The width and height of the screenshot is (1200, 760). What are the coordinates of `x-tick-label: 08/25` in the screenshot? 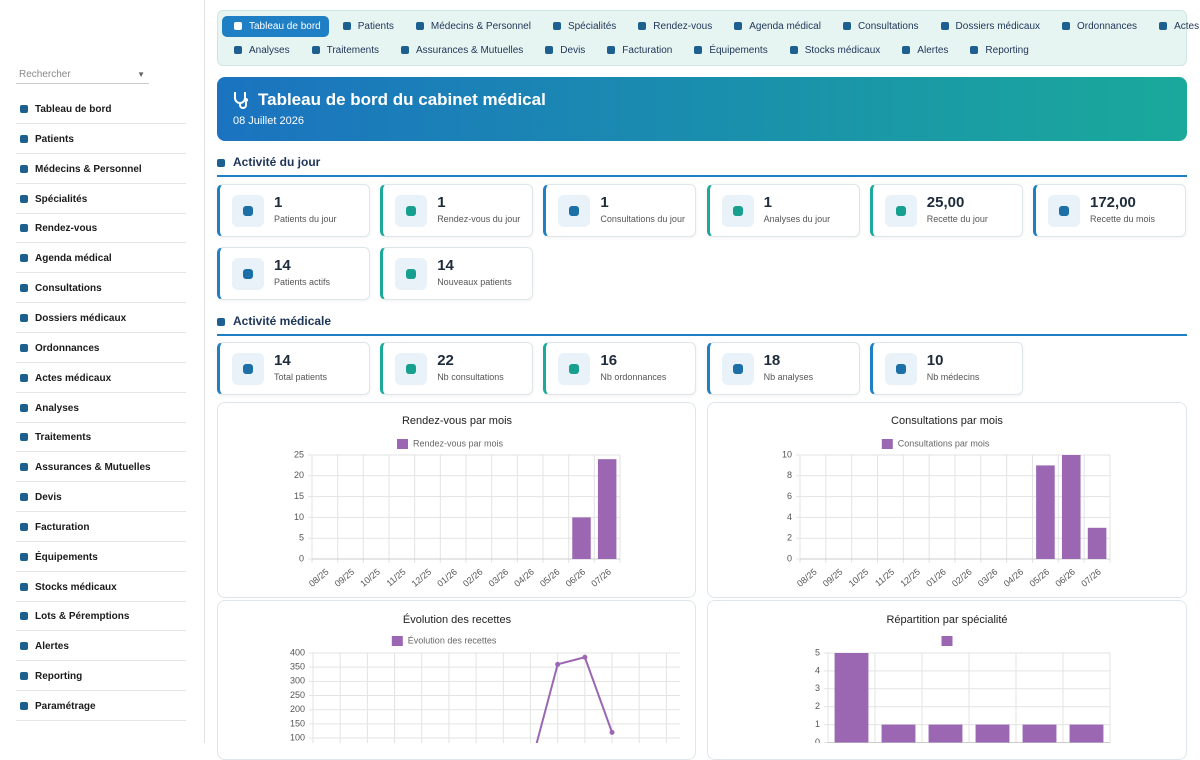 It's located at (319, 578).